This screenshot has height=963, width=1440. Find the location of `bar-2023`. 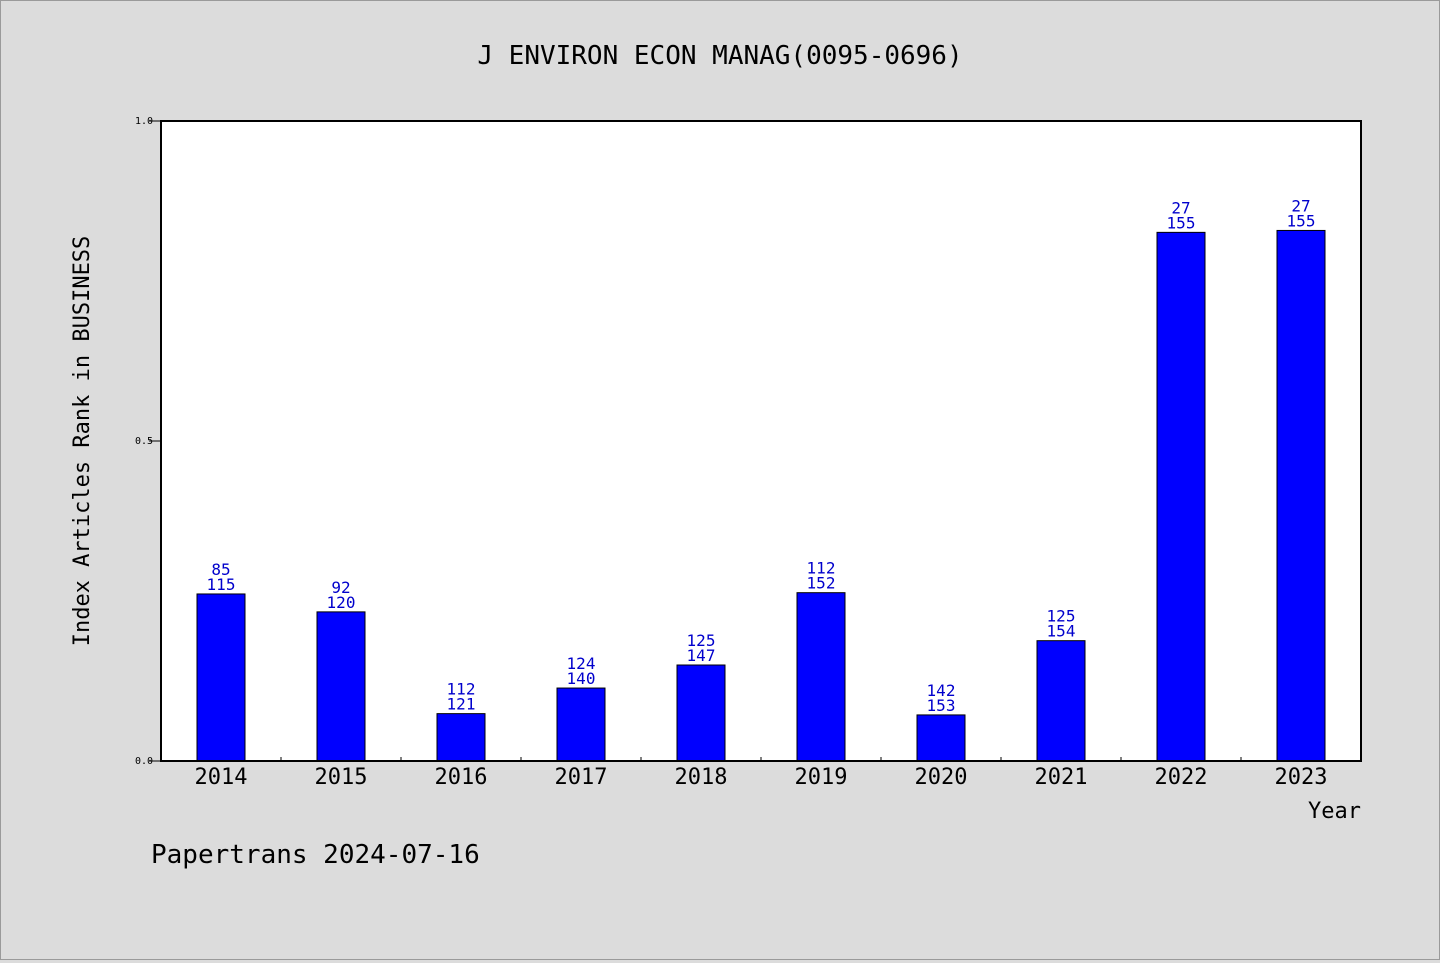

bar-2023 is located at coordinates (1301, 495).